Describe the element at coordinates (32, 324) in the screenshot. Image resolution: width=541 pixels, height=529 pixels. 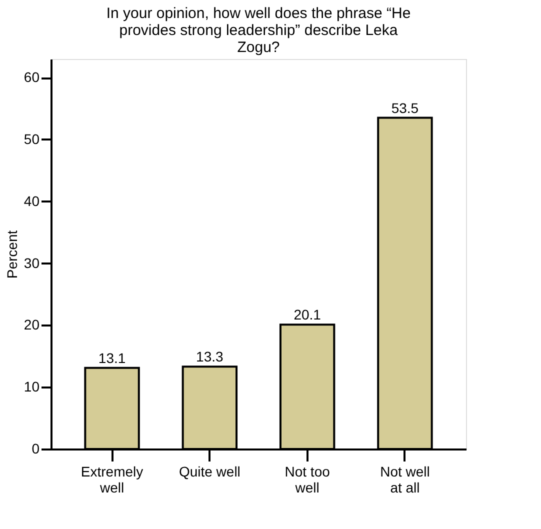
I see `y-tick-label: 20` at that location.